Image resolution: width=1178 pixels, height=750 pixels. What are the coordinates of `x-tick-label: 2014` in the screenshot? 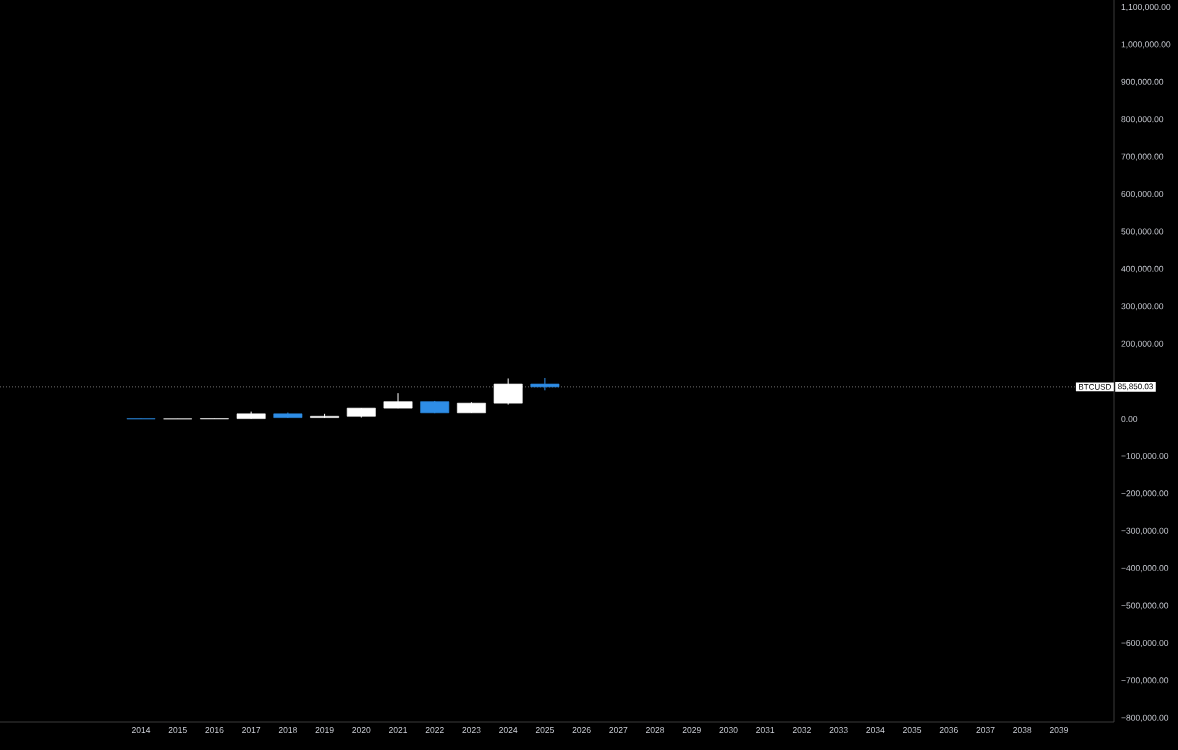 It's located at (141, 730).